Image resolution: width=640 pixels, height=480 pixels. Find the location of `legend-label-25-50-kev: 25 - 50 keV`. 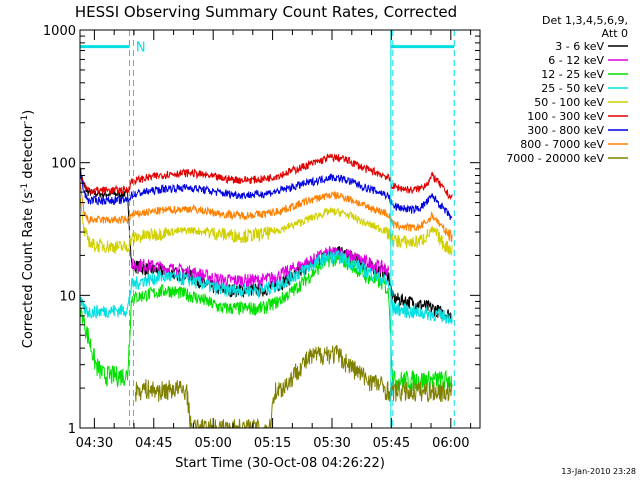

legend-label-25-50-kev: 25 - 50 keV is located at coordinates (572, 88).